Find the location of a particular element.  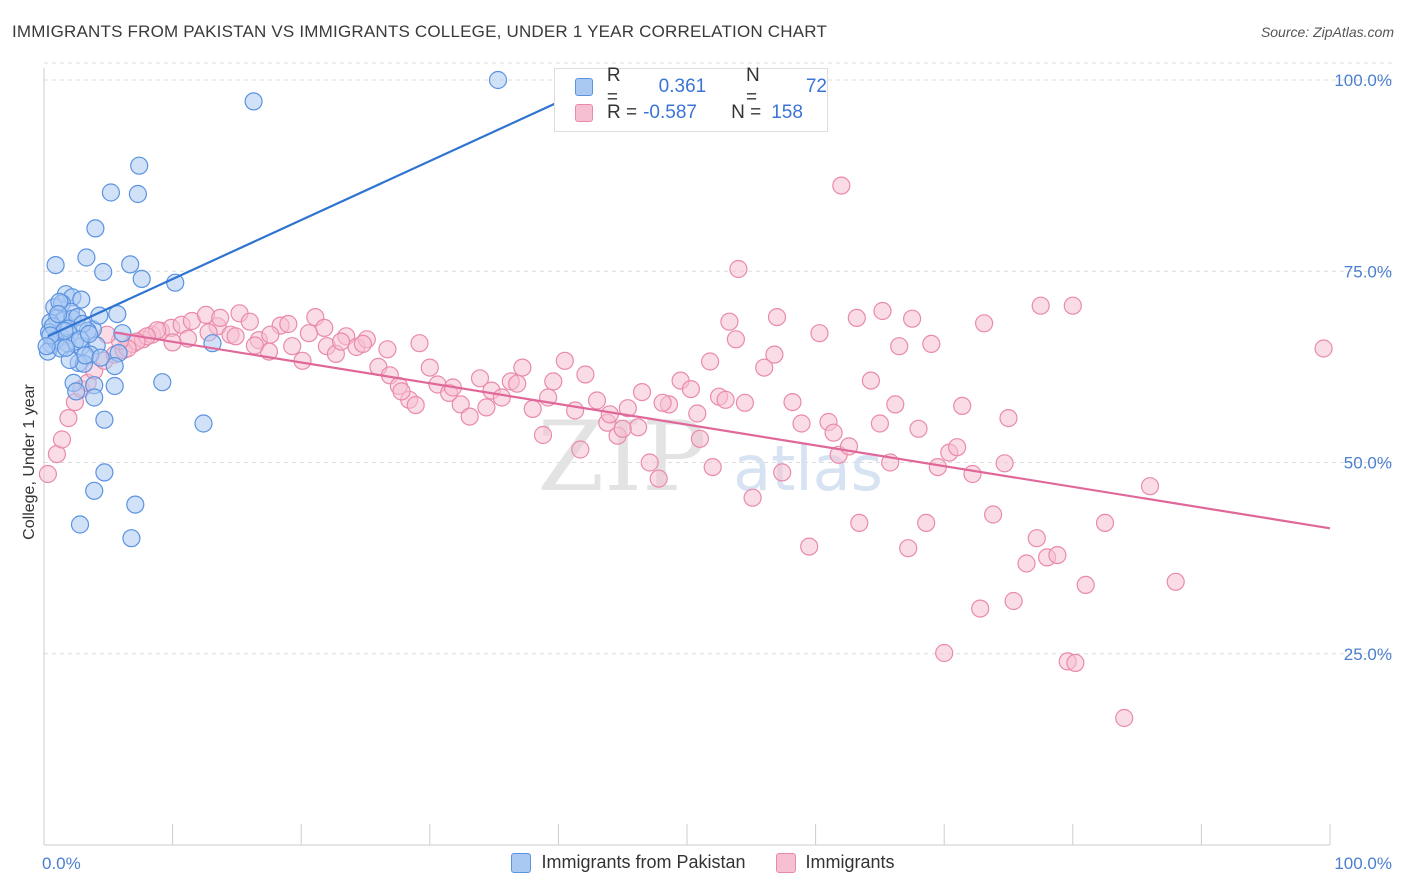

y-tick-label: 25.0% is located at coordinates (1368, 654).